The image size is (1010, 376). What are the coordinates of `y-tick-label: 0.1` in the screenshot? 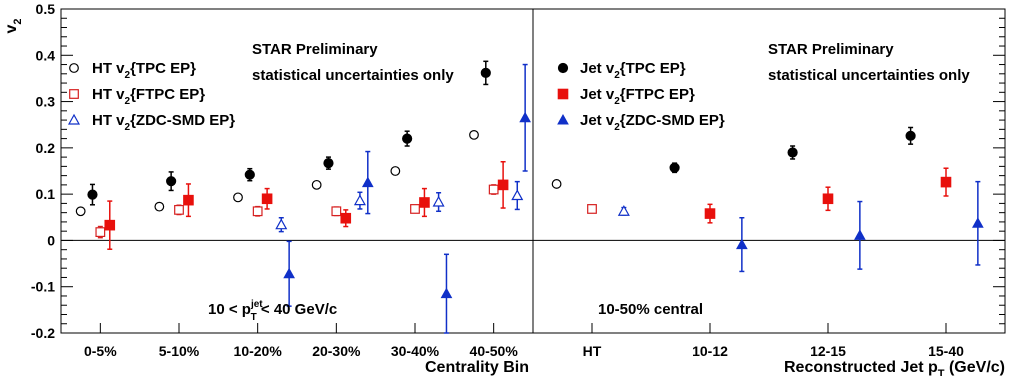 It's located at (46, 194).